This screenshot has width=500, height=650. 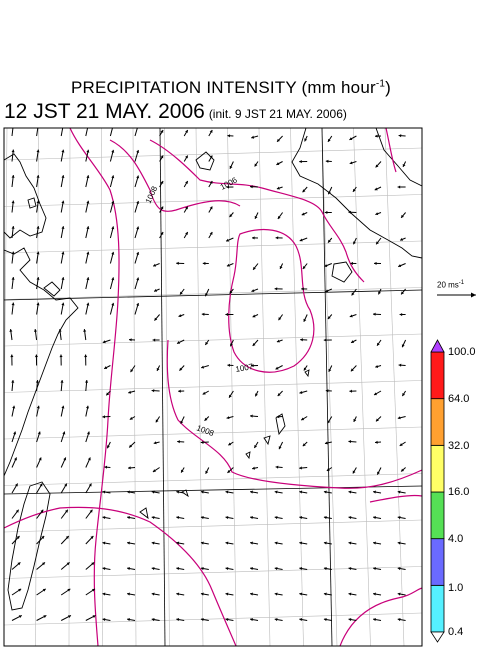 I want to click on taiwan-coast, so click(x=29, y=546).